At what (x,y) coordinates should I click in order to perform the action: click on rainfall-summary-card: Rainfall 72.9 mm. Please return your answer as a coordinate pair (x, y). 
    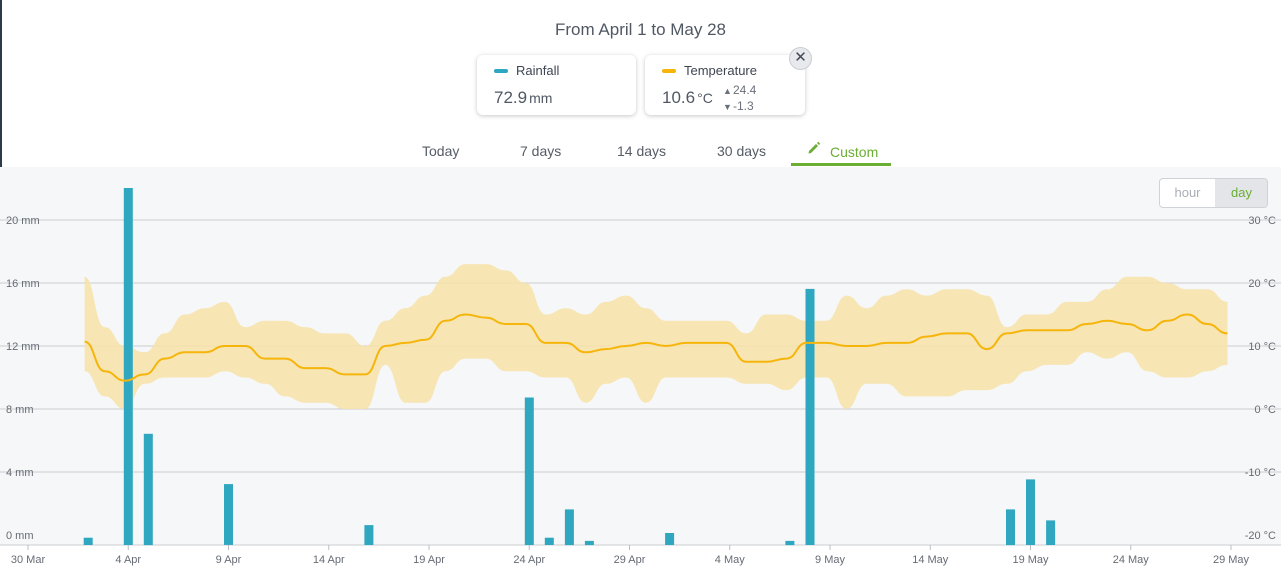
    Looking at the image, I should click on (556, 85).